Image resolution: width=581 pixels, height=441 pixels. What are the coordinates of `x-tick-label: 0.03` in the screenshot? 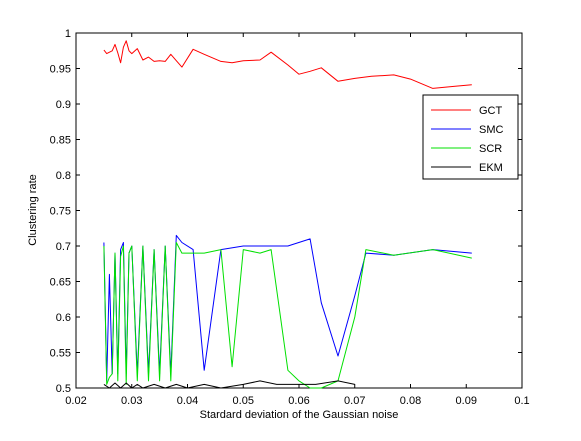 It's located at (131, 401).